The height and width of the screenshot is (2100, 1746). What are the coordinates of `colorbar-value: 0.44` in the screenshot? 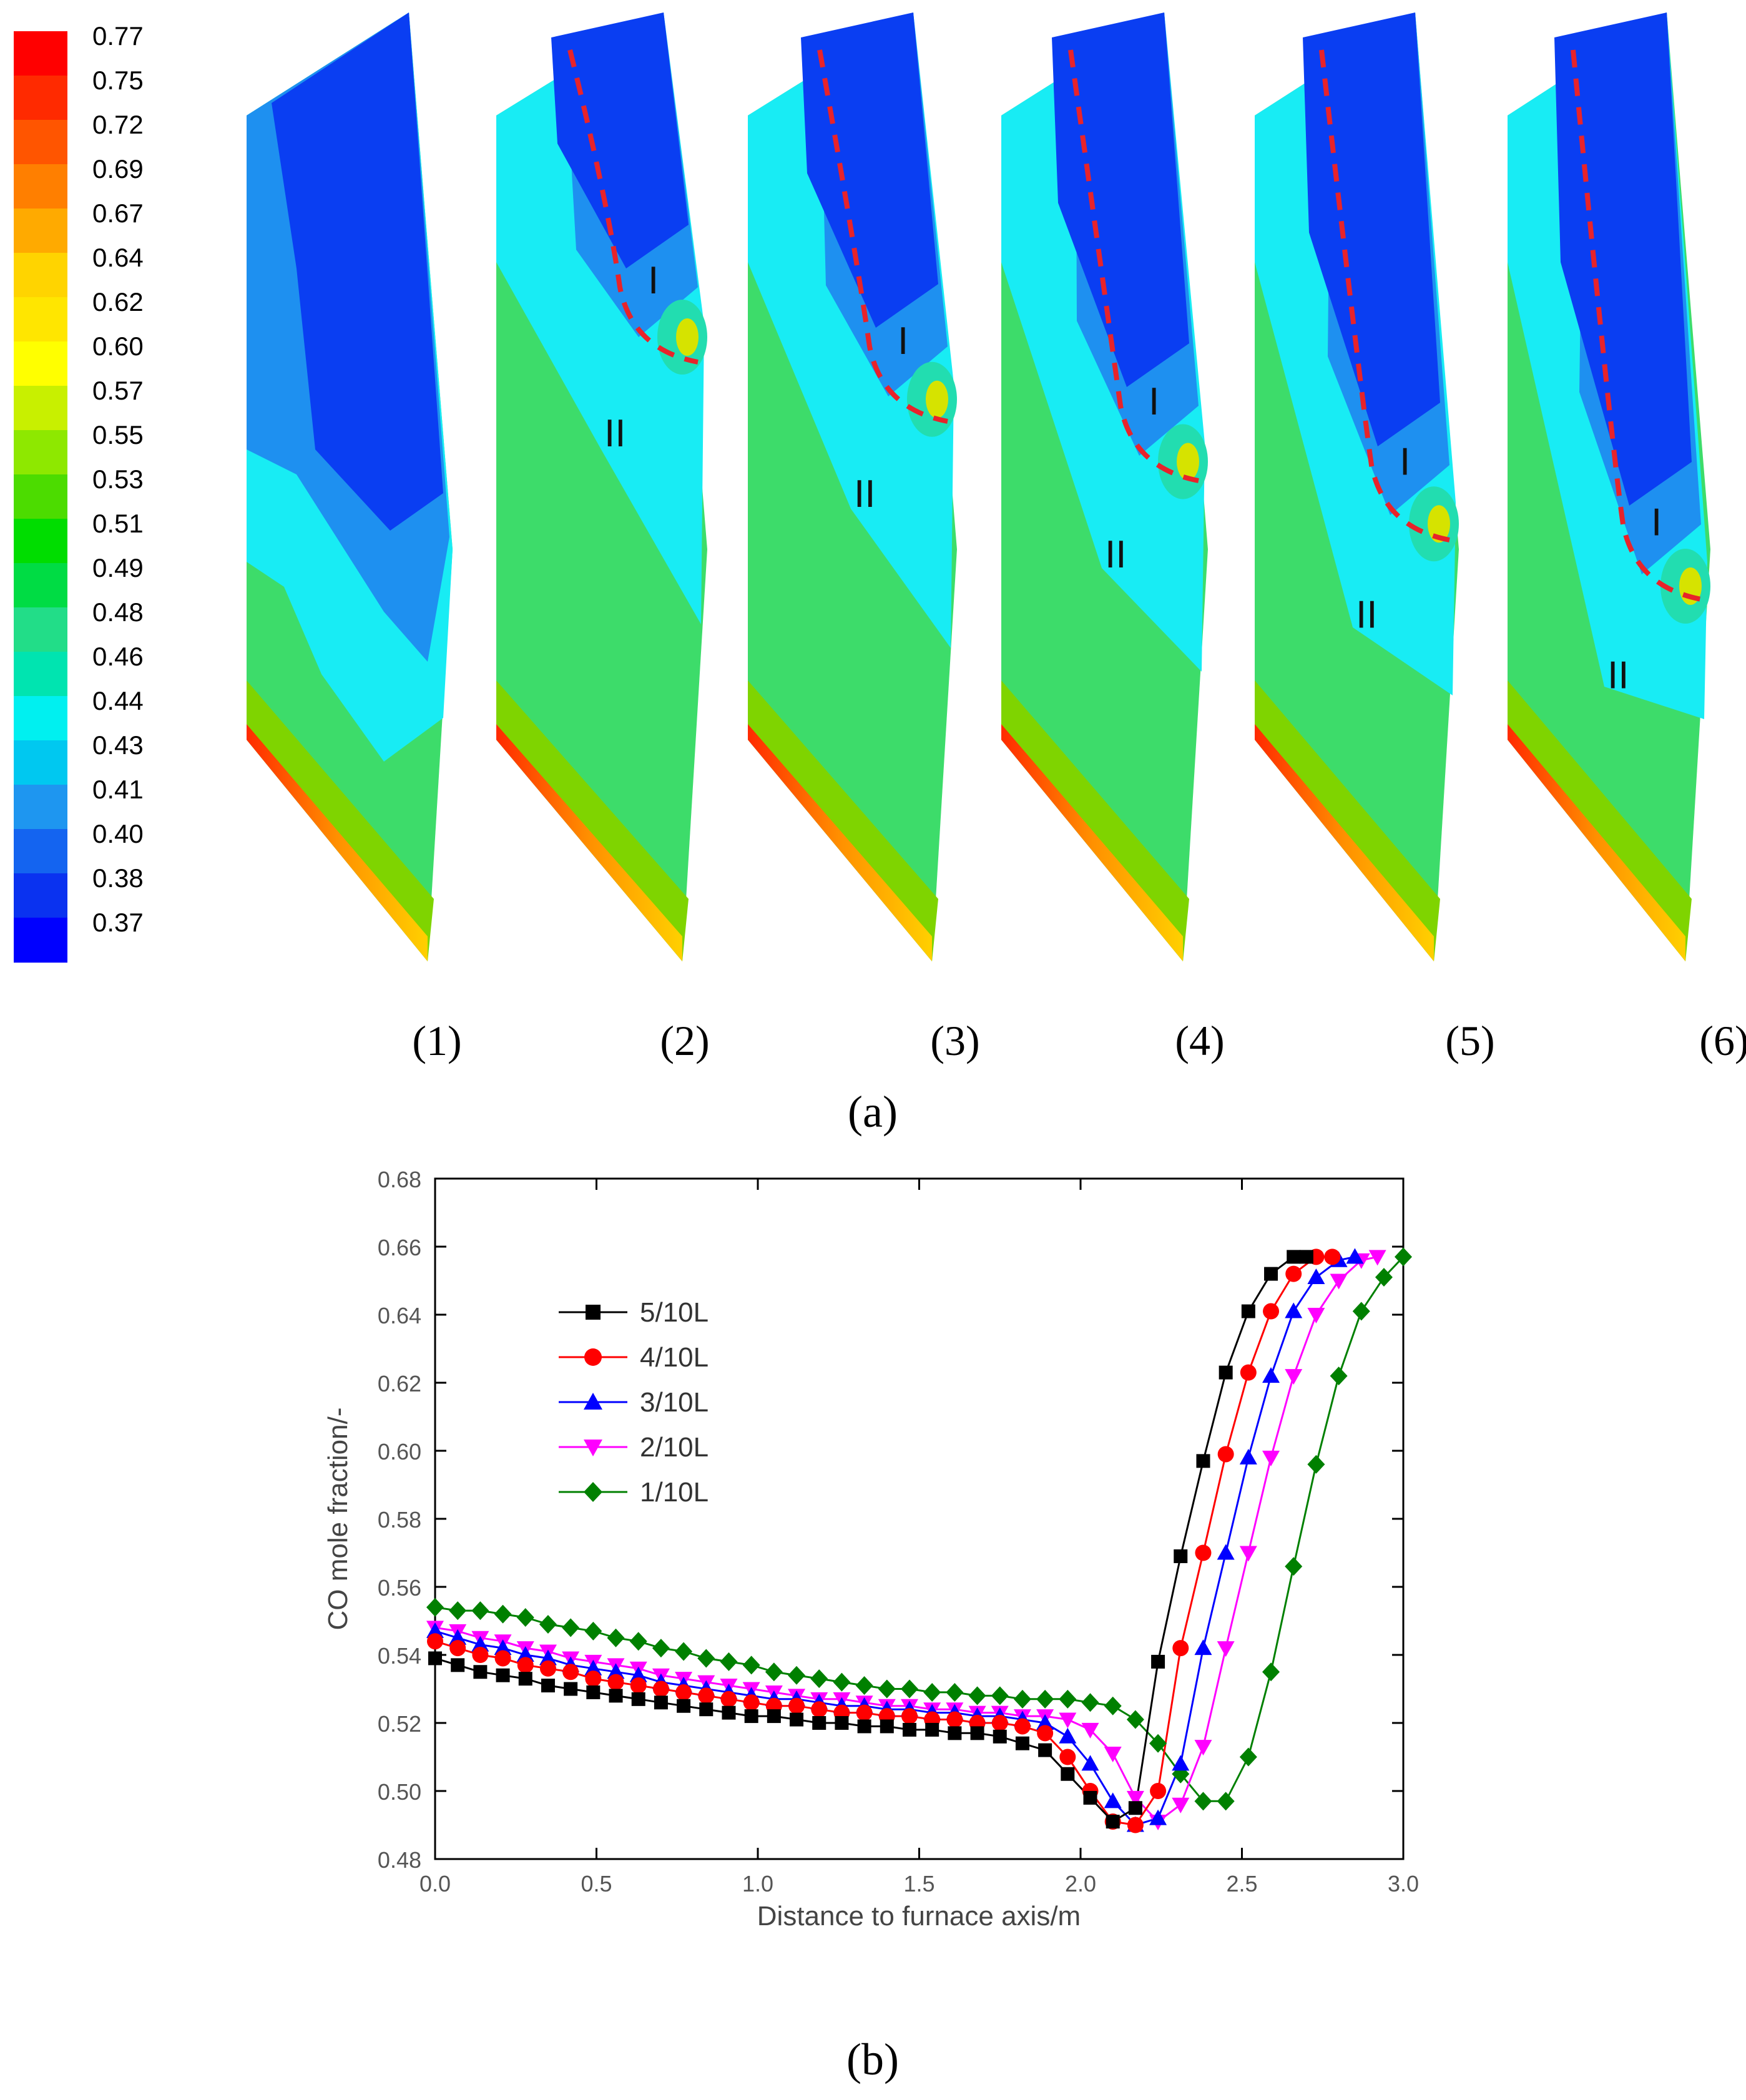 It's located at (118, 701).